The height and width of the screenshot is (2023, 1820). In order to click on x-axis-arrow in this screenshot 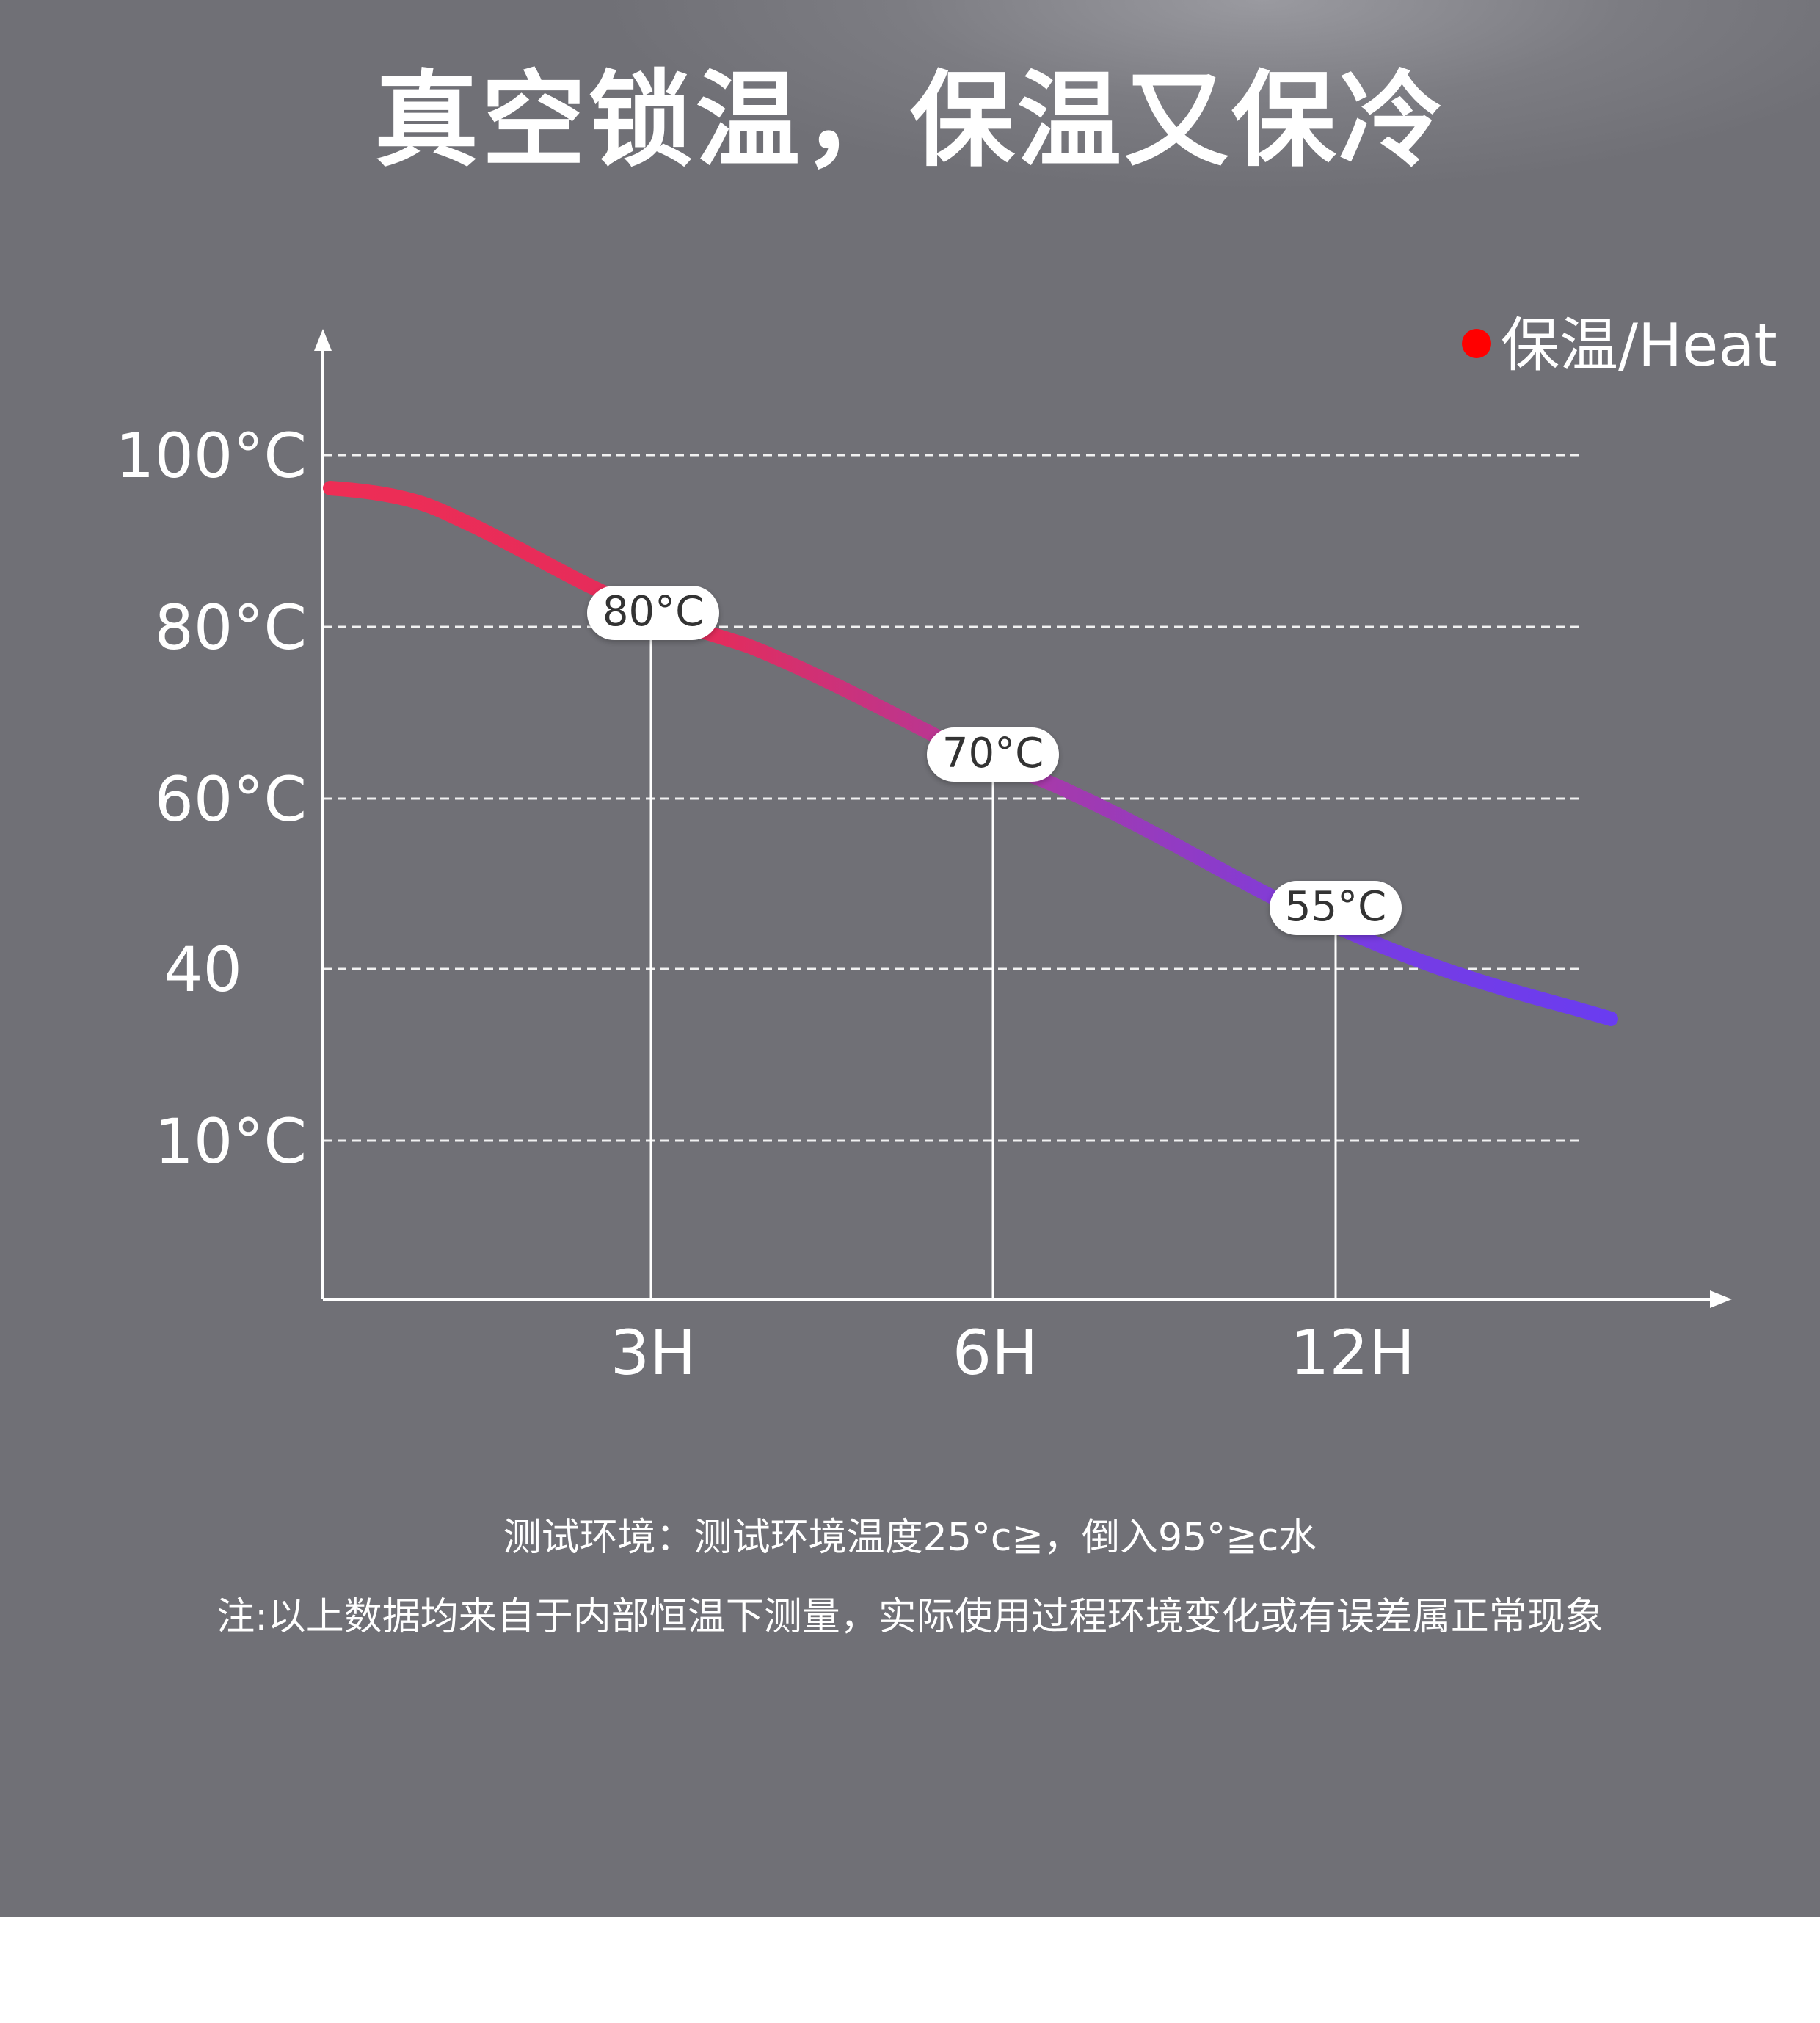, I will do `click(1721, 1299)`.